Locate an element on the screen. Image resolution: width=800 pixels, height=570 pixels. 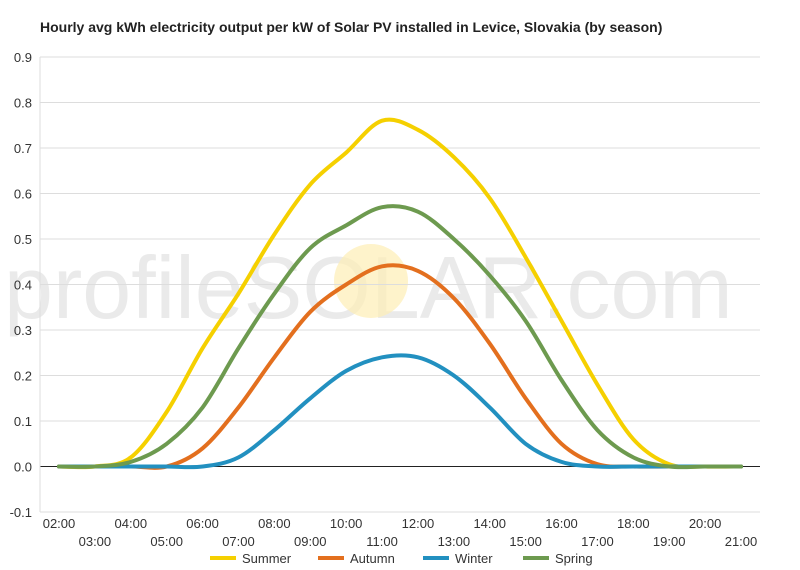
x-tick-label: 20:00 is located at coordinates (705, 523).